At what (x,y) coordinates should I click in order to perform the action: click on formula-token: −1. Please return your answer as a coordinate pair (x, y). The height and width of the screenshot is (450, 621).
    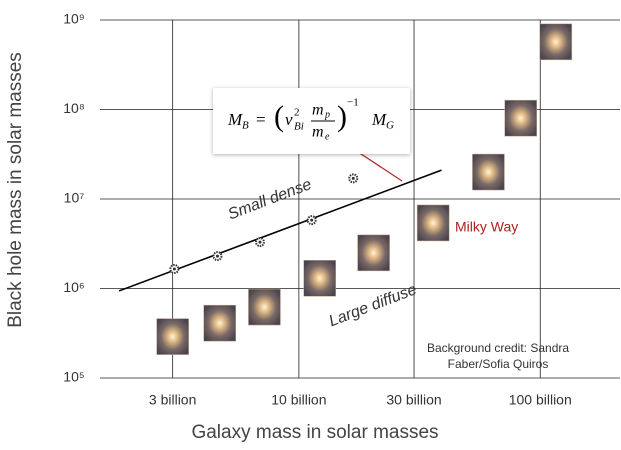
    Looking at the image, I should click on (353, 103).